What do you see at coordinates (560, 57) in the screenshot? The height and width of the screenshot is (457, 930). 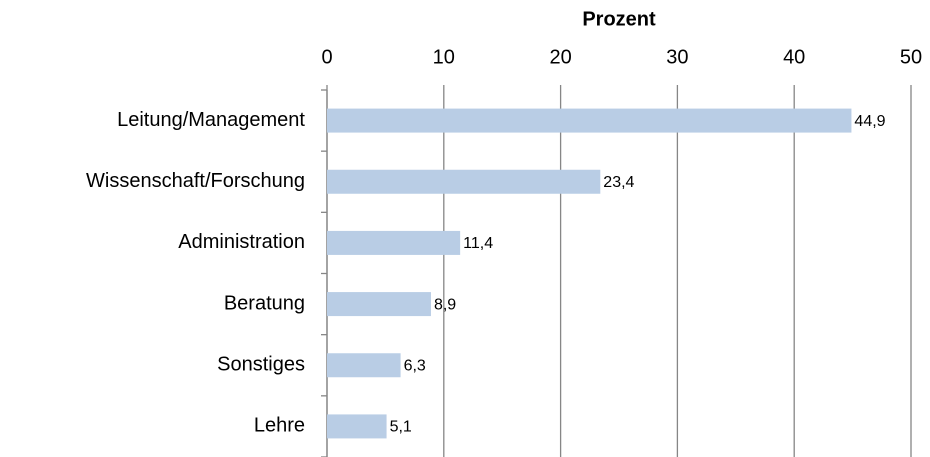 I see `x-tick-label: 20` at bounding box center [560, 57].